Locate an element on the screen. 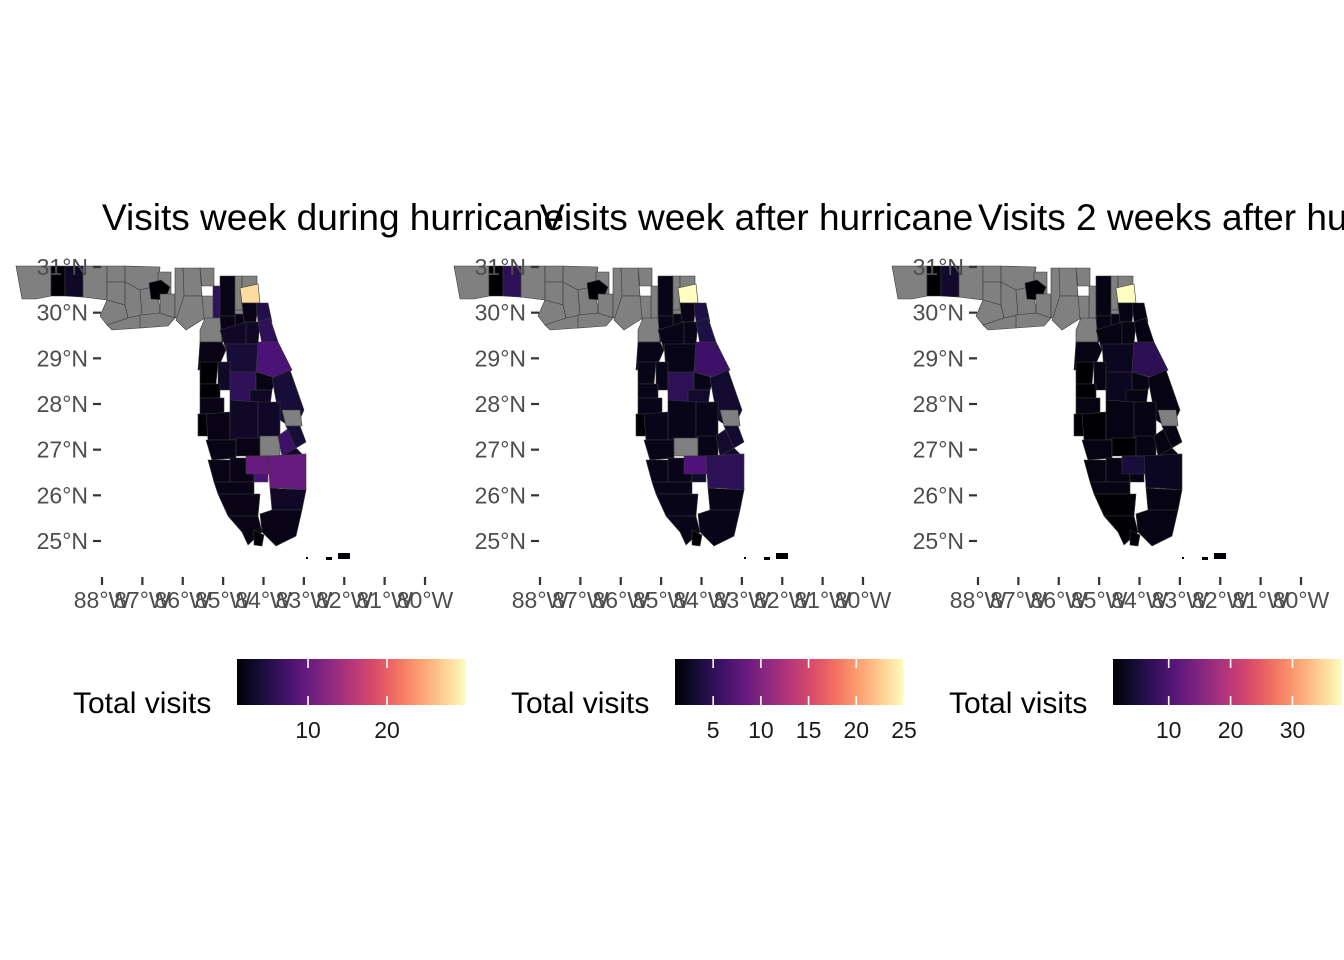 The width and height of the screenshot is (1344, 960). legend-break-label: 25 is located at coordinates (904, 730).